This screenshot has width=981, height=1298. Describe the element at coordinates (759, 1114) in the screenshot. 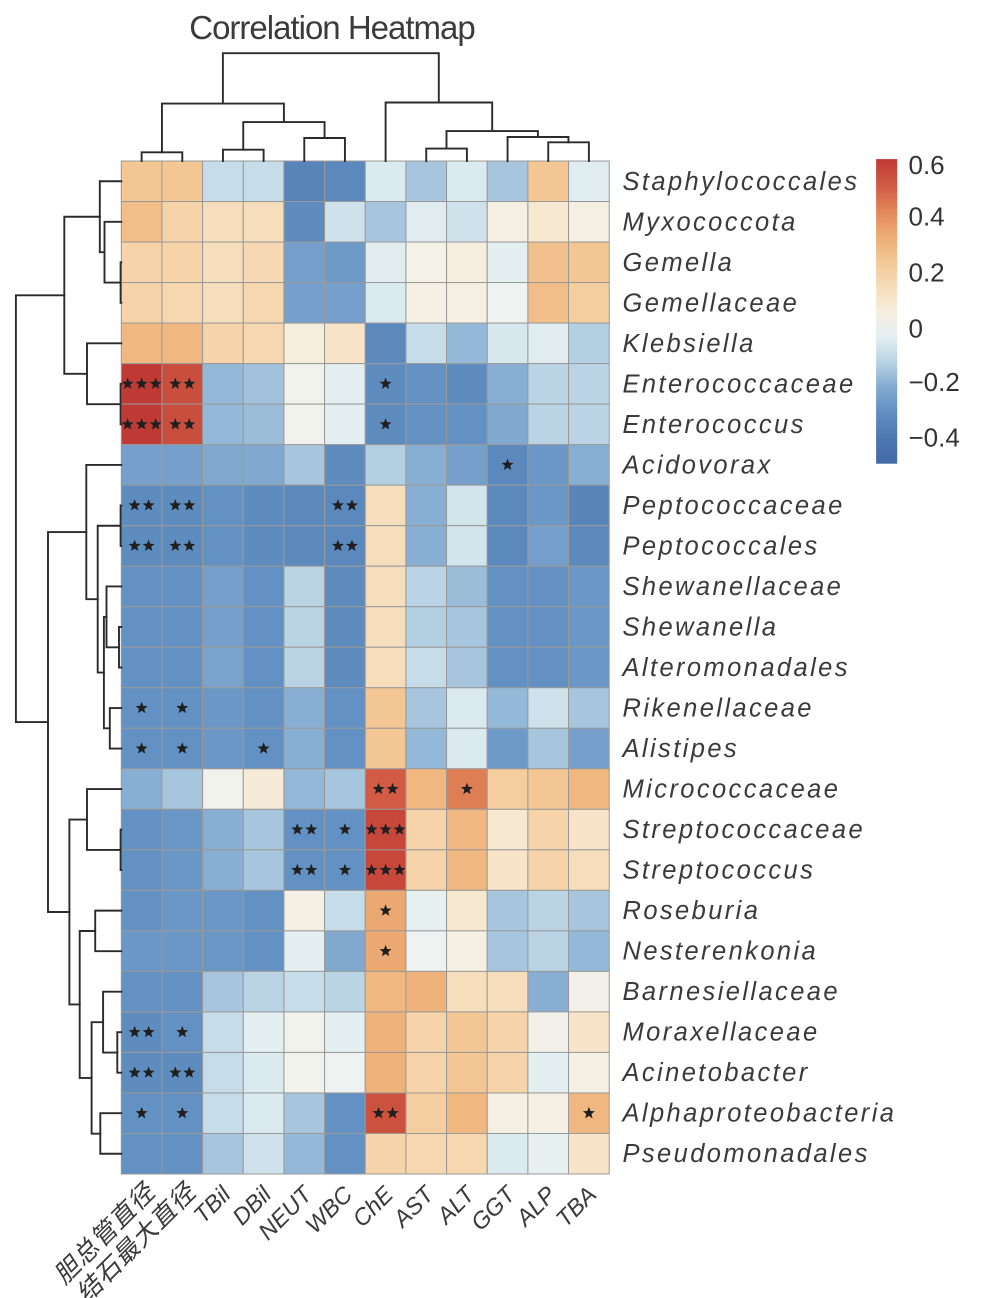

I see `svg-text: Alphaproteobacteria` at that location.